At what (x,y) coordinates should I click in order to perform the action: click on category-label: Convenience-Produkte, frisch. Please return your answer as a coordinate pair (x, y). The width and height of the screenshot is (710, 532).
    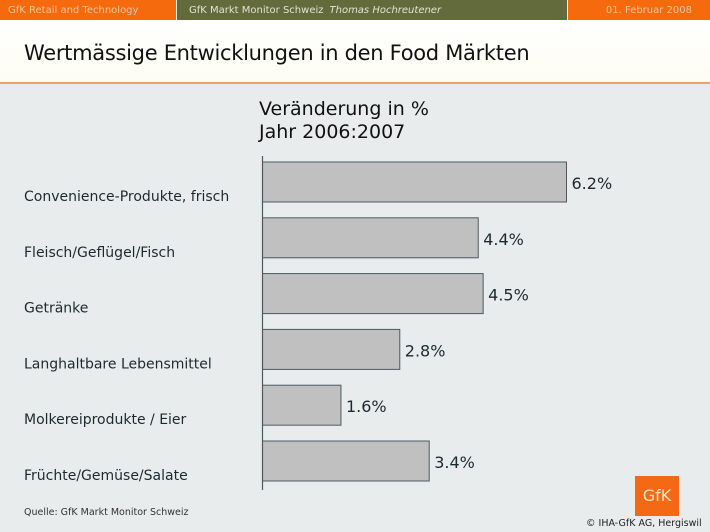
    Looking at the image, I should click on (126, 197).